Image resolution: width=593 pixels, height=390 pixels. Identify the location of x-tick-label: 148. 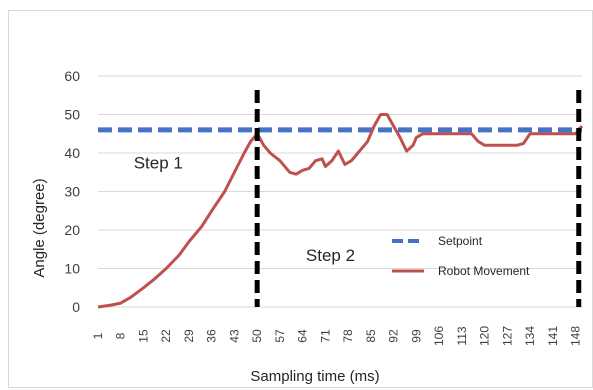
(576, 336).